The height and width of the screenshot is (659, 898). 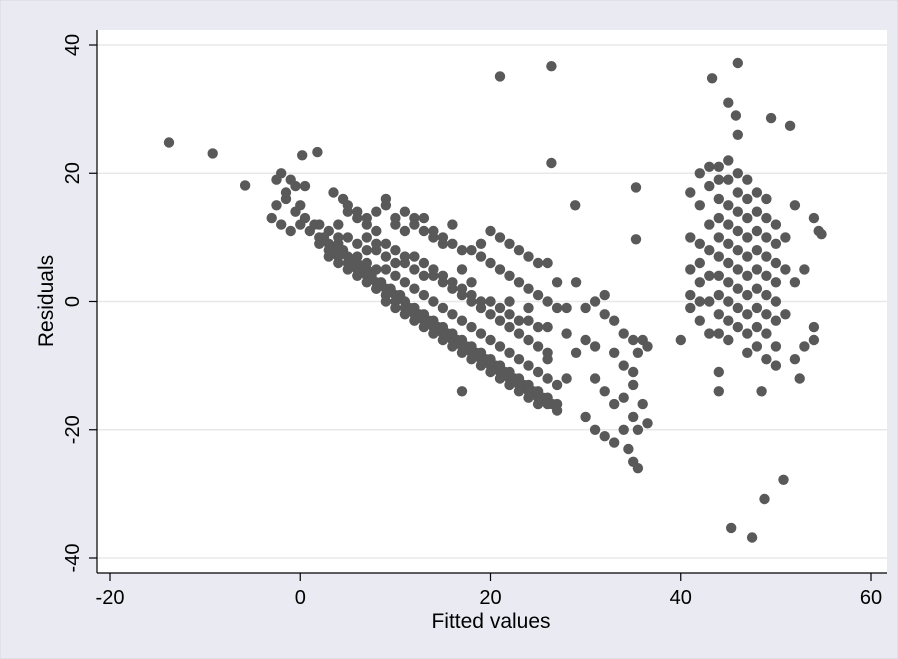 I want to click on y-tick-label: -20, so click(x=73, y=429).